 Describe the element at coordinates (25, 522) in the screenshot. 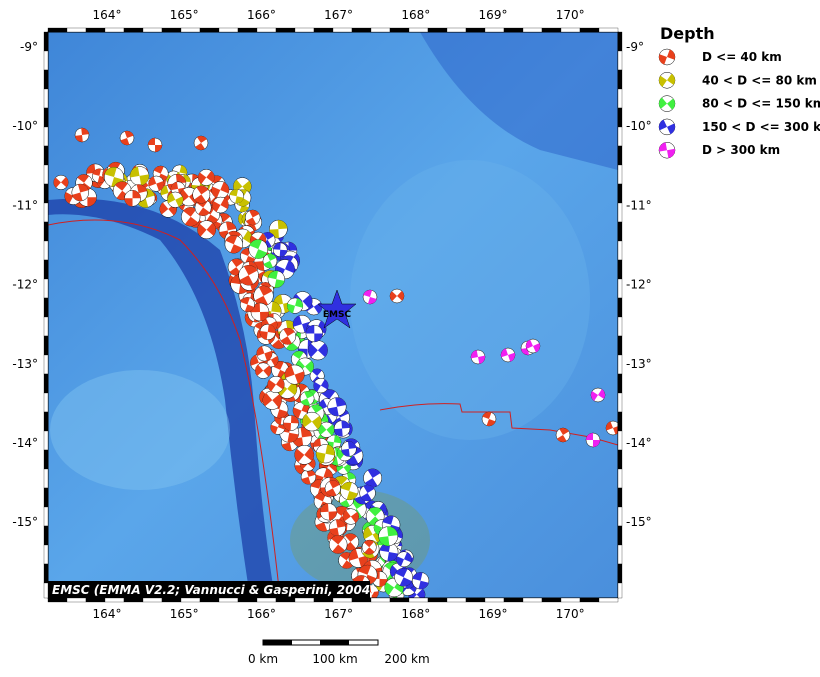

I see `lat-label: -15°` at that location.